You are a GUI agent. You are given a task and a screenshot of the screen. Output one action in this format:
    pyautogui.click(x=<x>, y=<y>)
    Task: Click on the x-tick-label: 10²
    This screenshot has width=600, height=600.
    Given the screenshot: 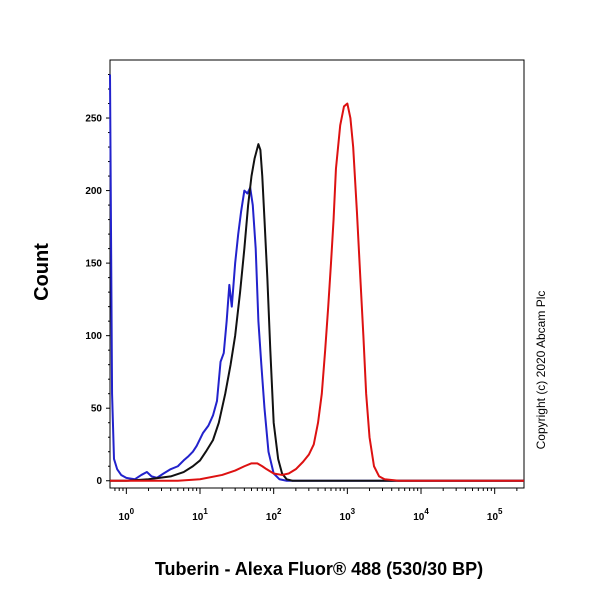 What is the action you would take?
    pyautogui.click(x=274, y=515)
    